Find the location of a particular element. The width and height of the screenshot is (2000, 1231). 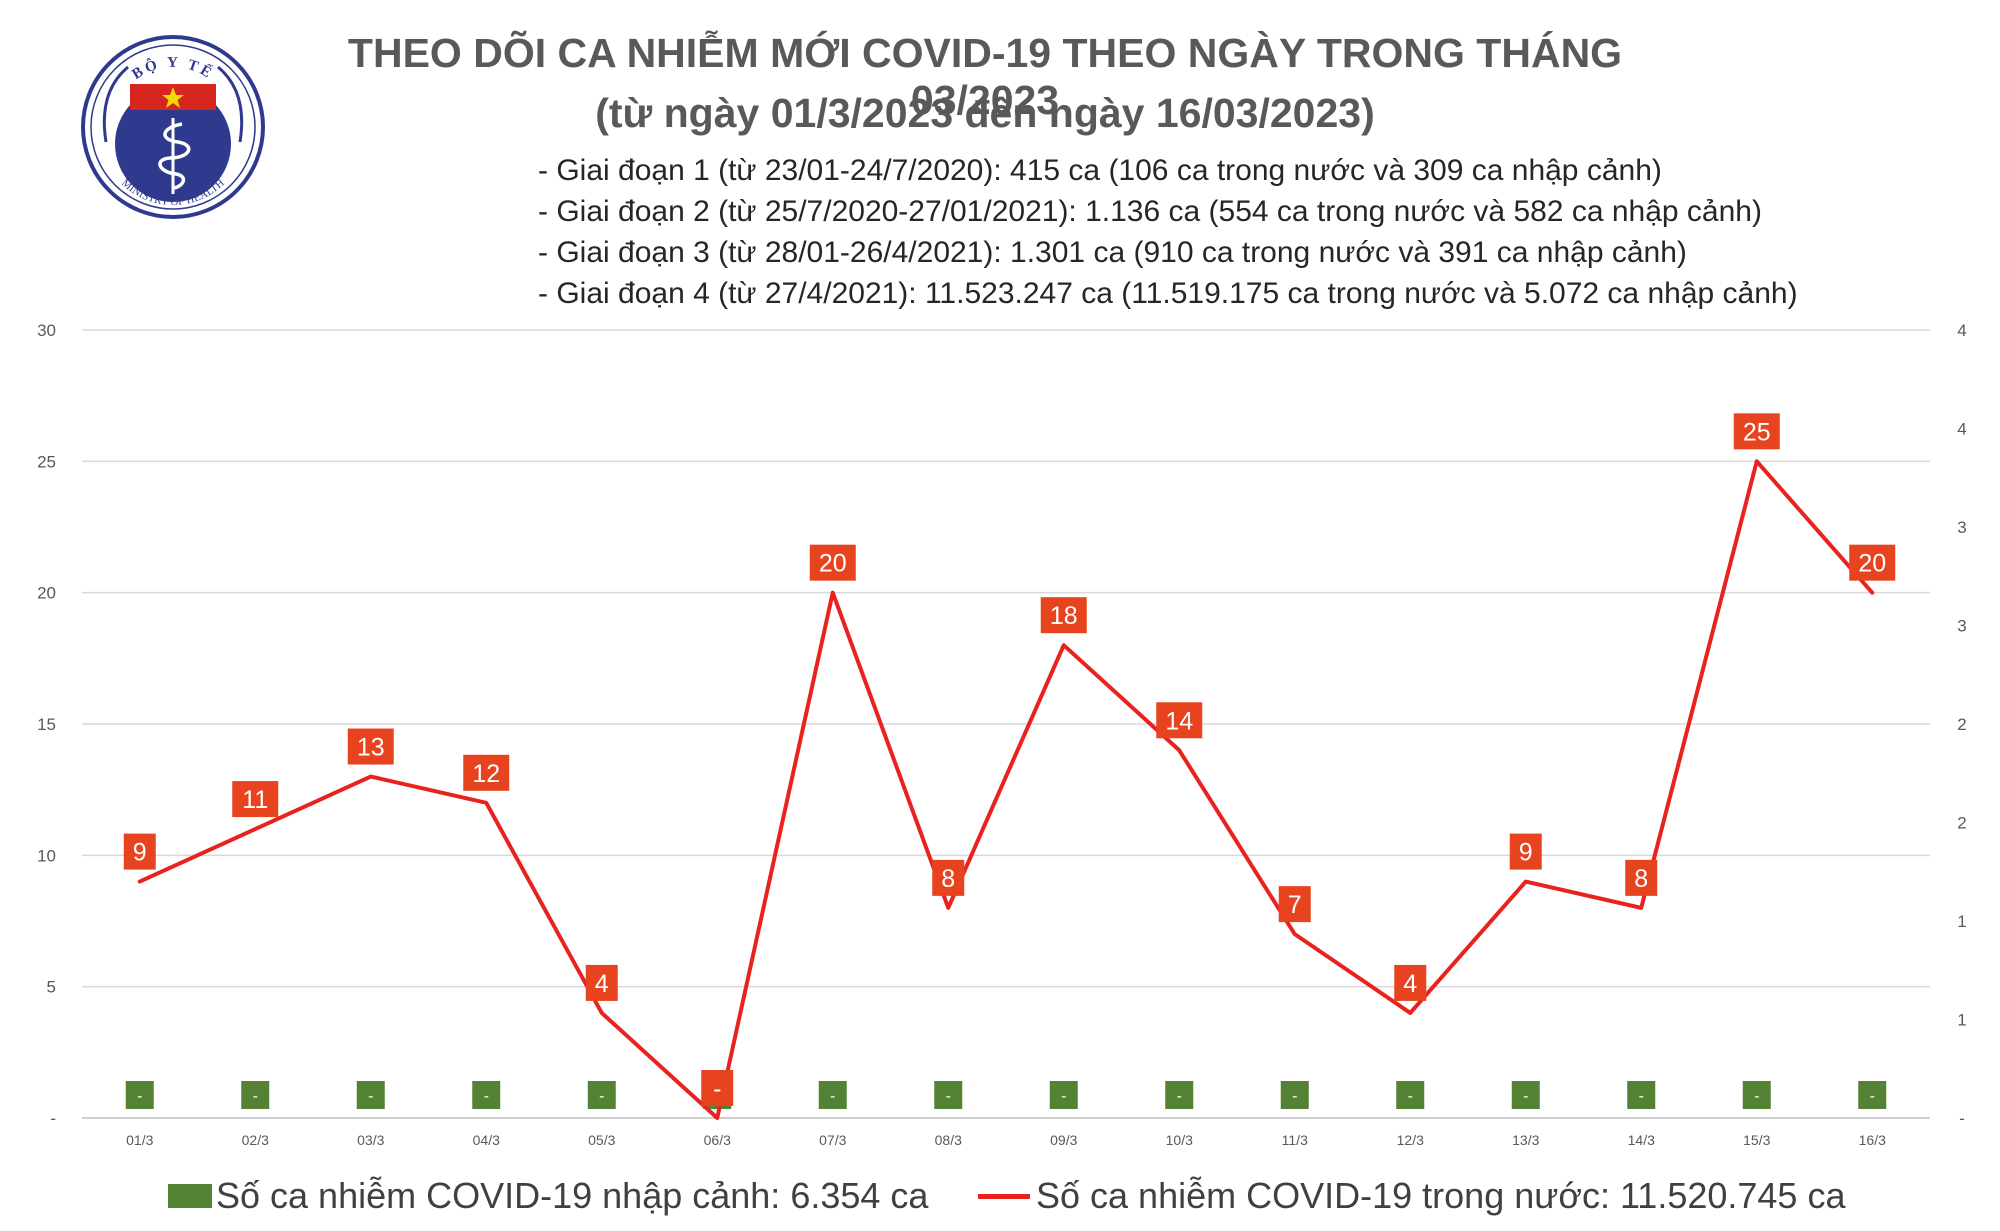

y-tick-label-left: 20 is located at coordinates (46, 593).